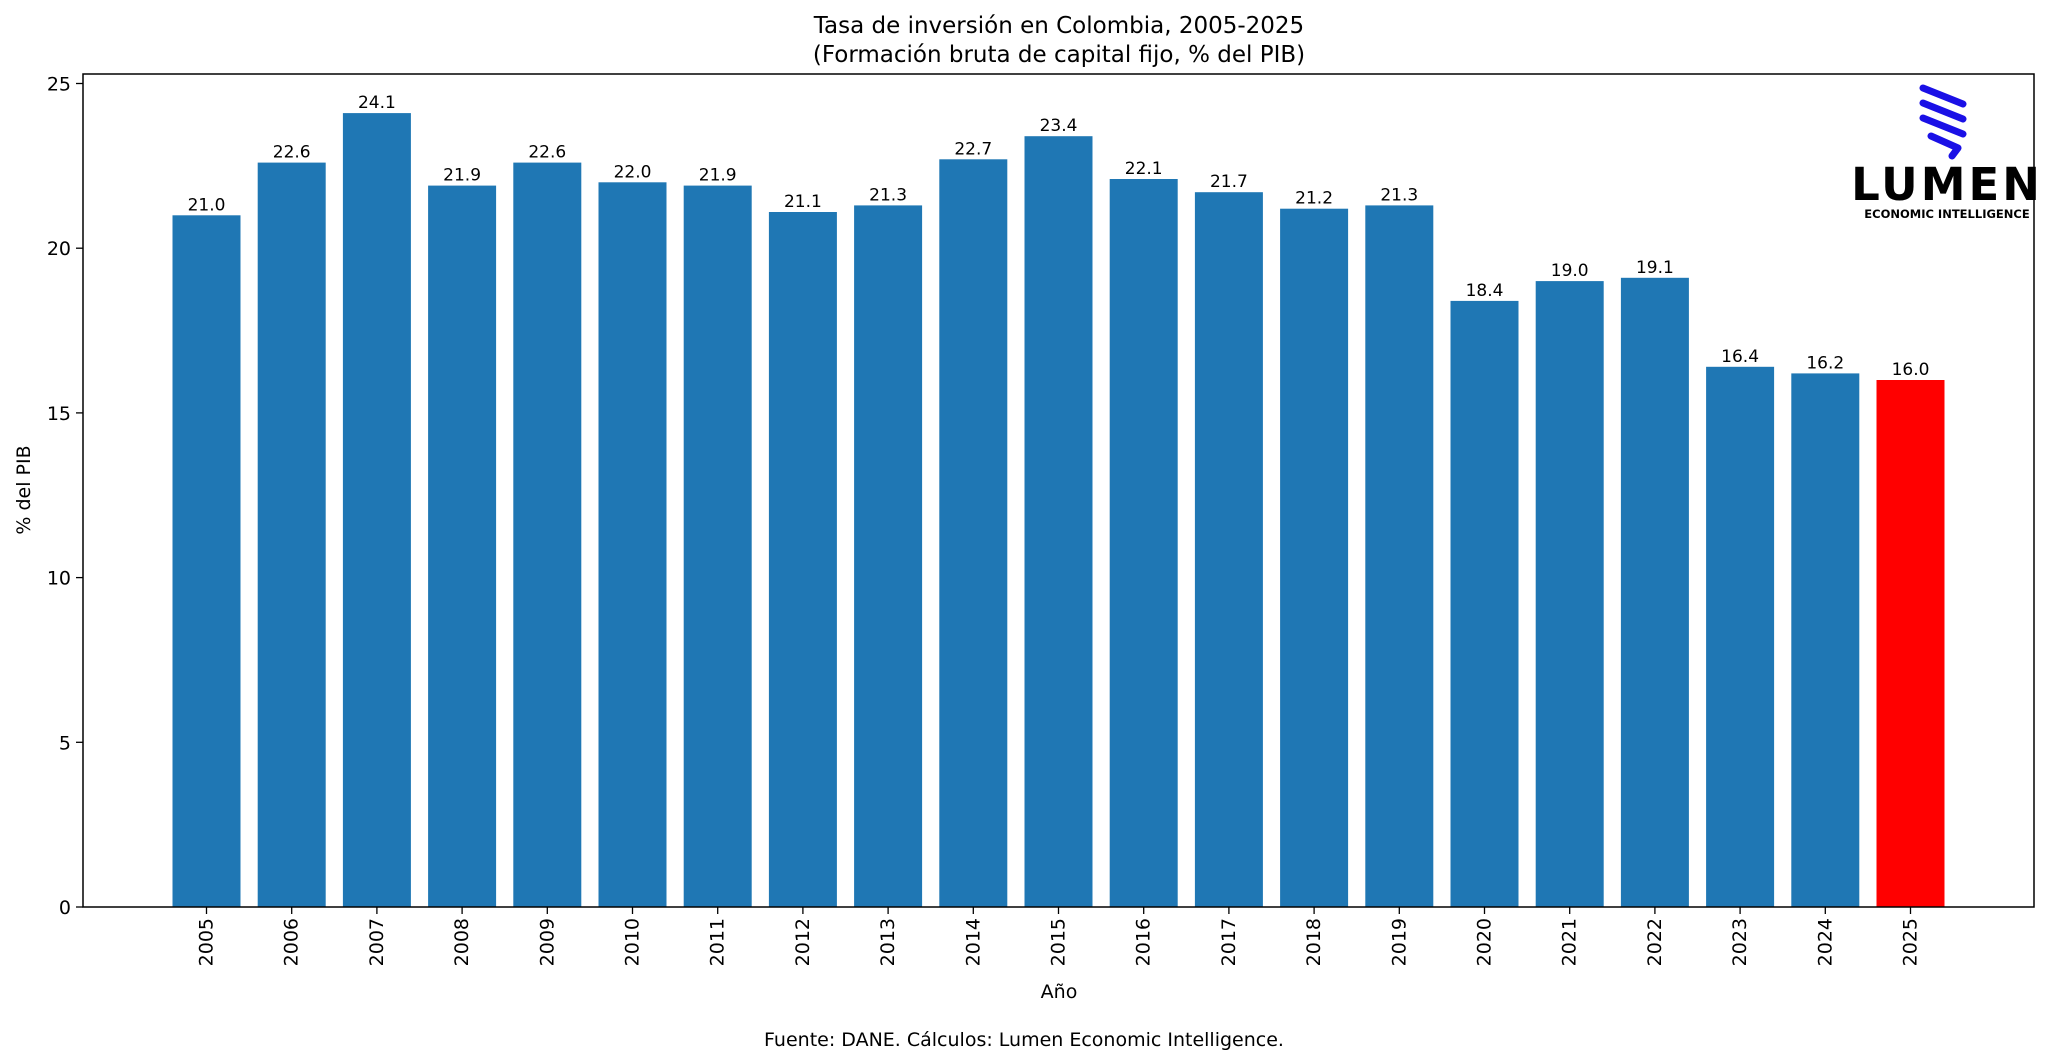  Describe the element at coordinates (973, 149) in the screenshot. I see `bar-value-label: 22.7` at that location.